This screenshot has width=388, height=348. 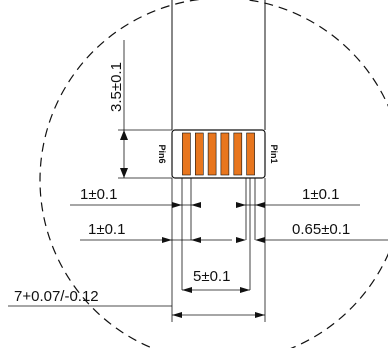 What do you see at coordinates (177, 315) in the screenshot?
I see `total-width-arrow-left` at bounding box center [177, 315].